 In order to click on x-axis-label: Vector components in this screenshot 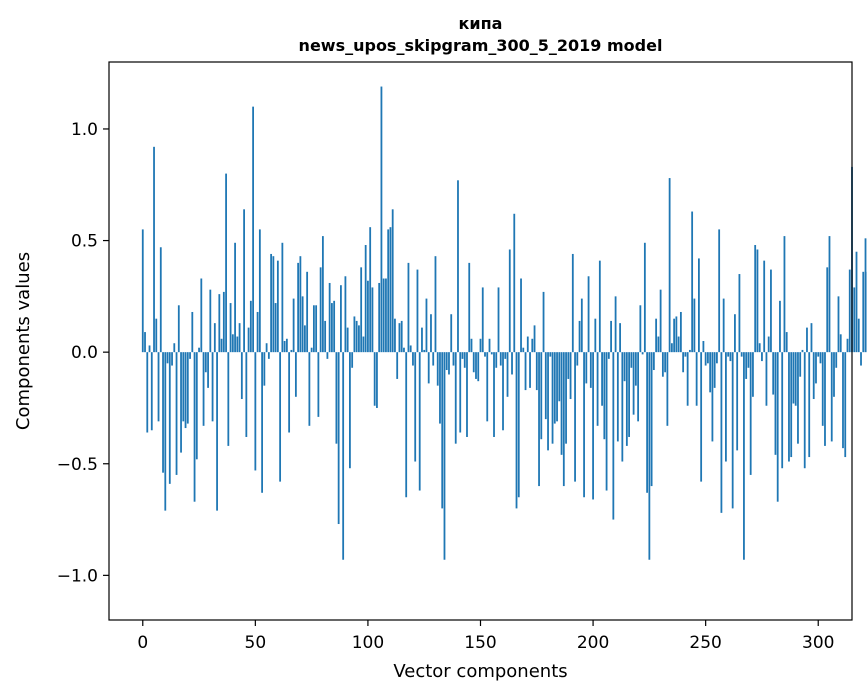, I will do `click(480, 671)`.